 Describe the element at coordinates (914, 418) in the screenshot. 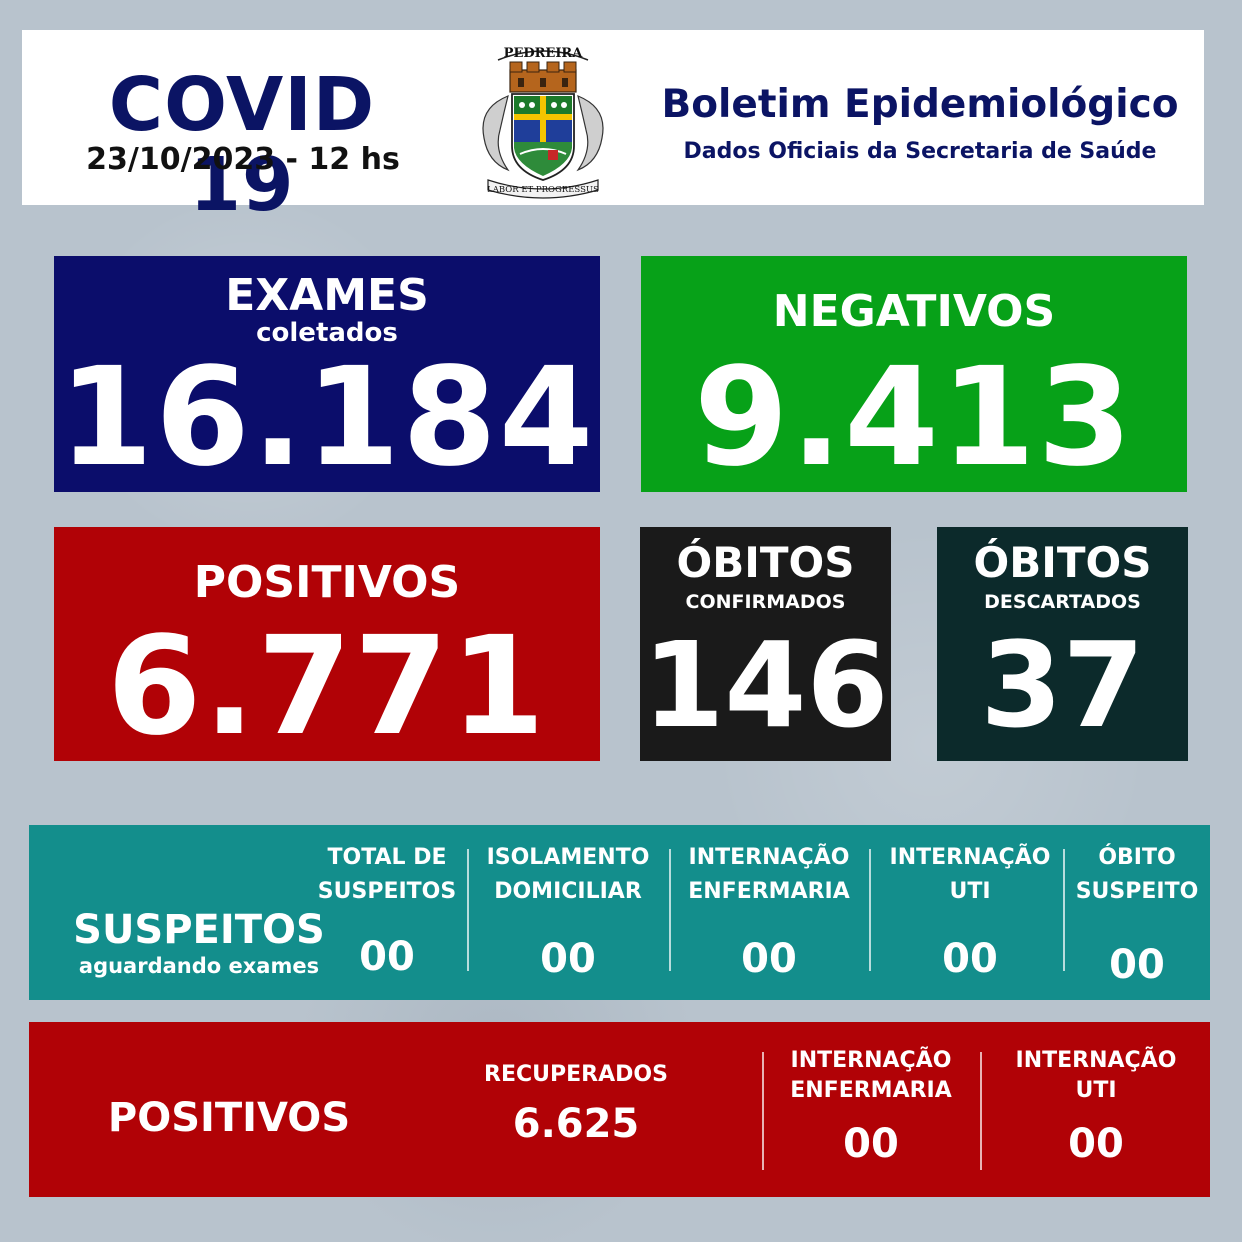

I see `negativos-value: 9.413` at that location.